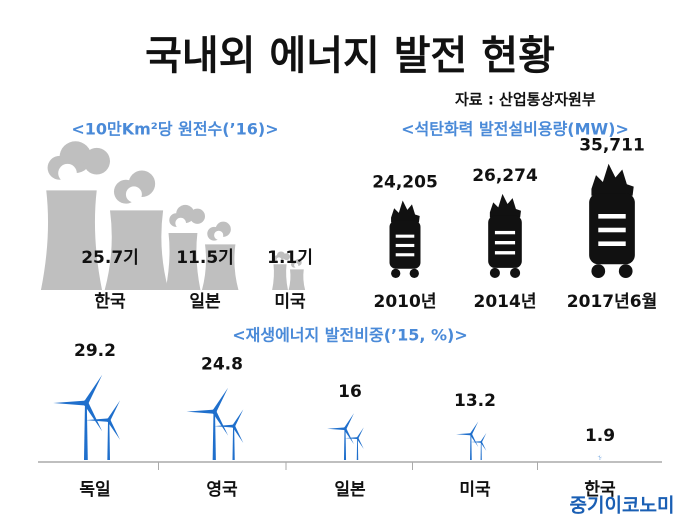  Describe the element at coordinates (350, 392) in the screenshot. I see `value-label: 16` at that location.